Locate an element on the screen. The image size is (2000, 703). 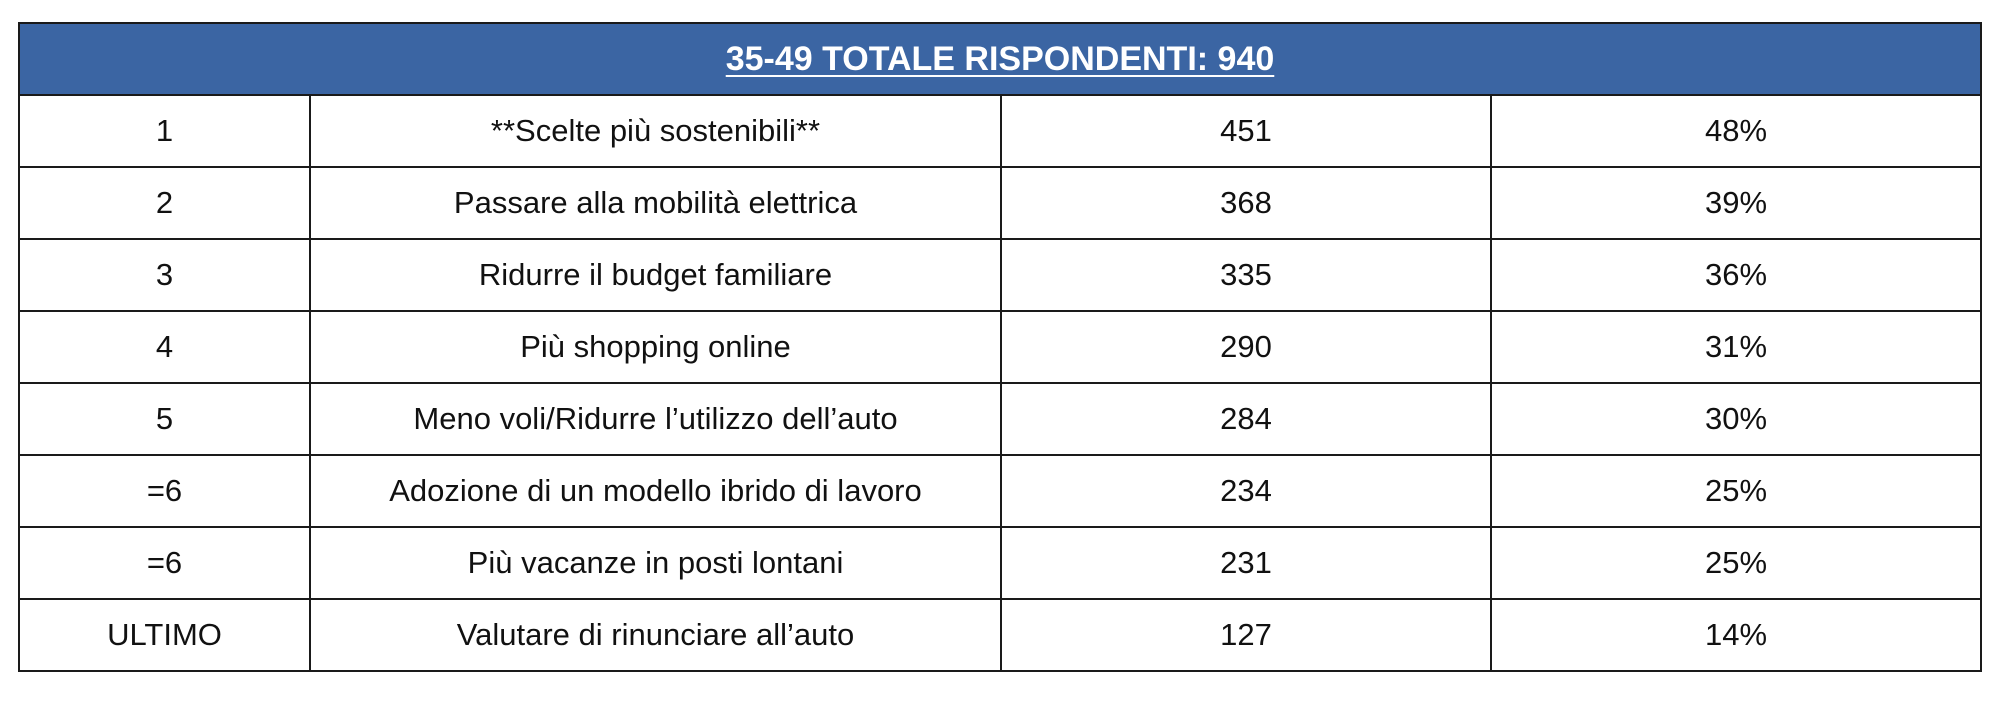
label-cell: Passare alla mobilità elettrica is located at coordinates (655, 203).